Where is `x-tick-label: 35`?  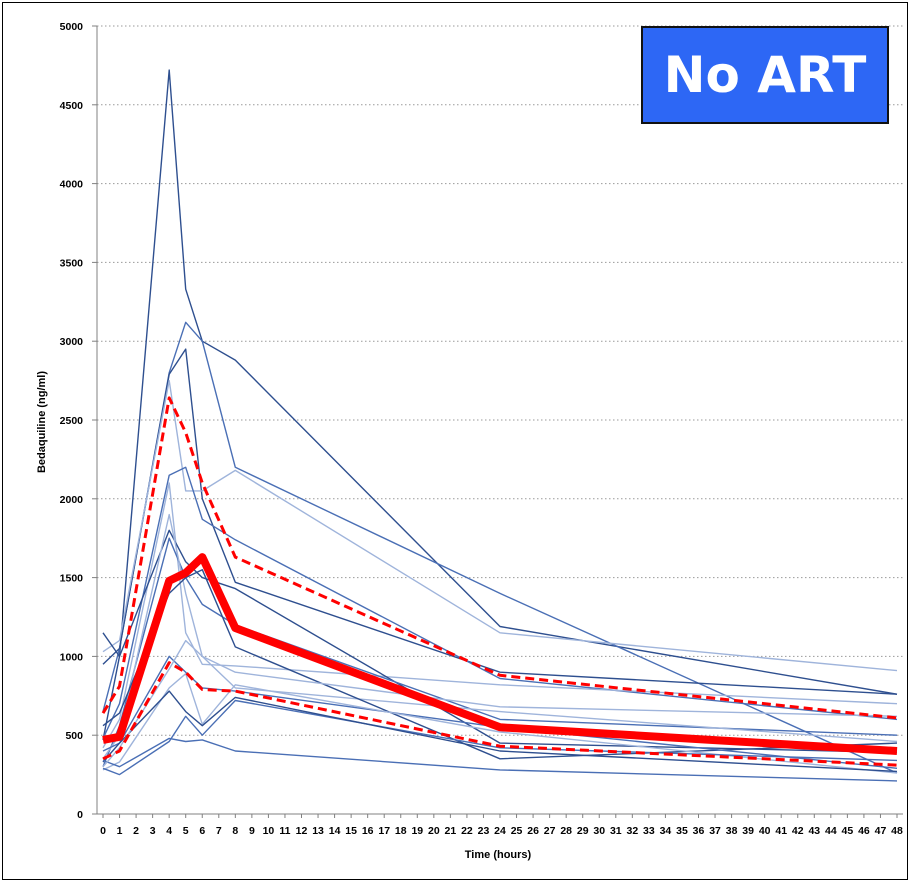 x-tick-label: 35 is located at coordinates (682, 831).